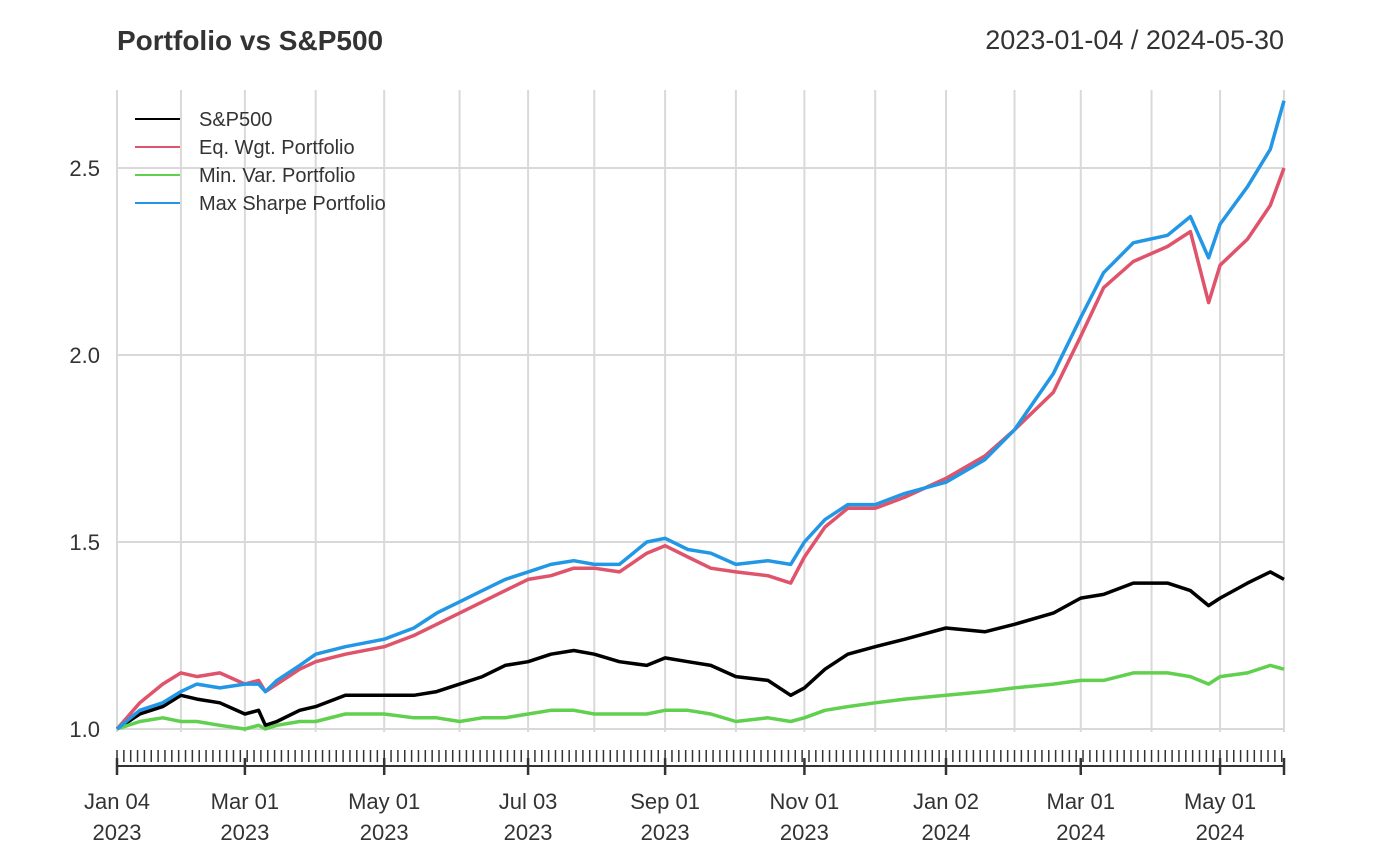 The width and height of the screenshot is (1400, 865). What do you see at coordinates (84, 729) in the screenshot?
I see `y-tick-label: 1.0` at bounding box center [84, 729].